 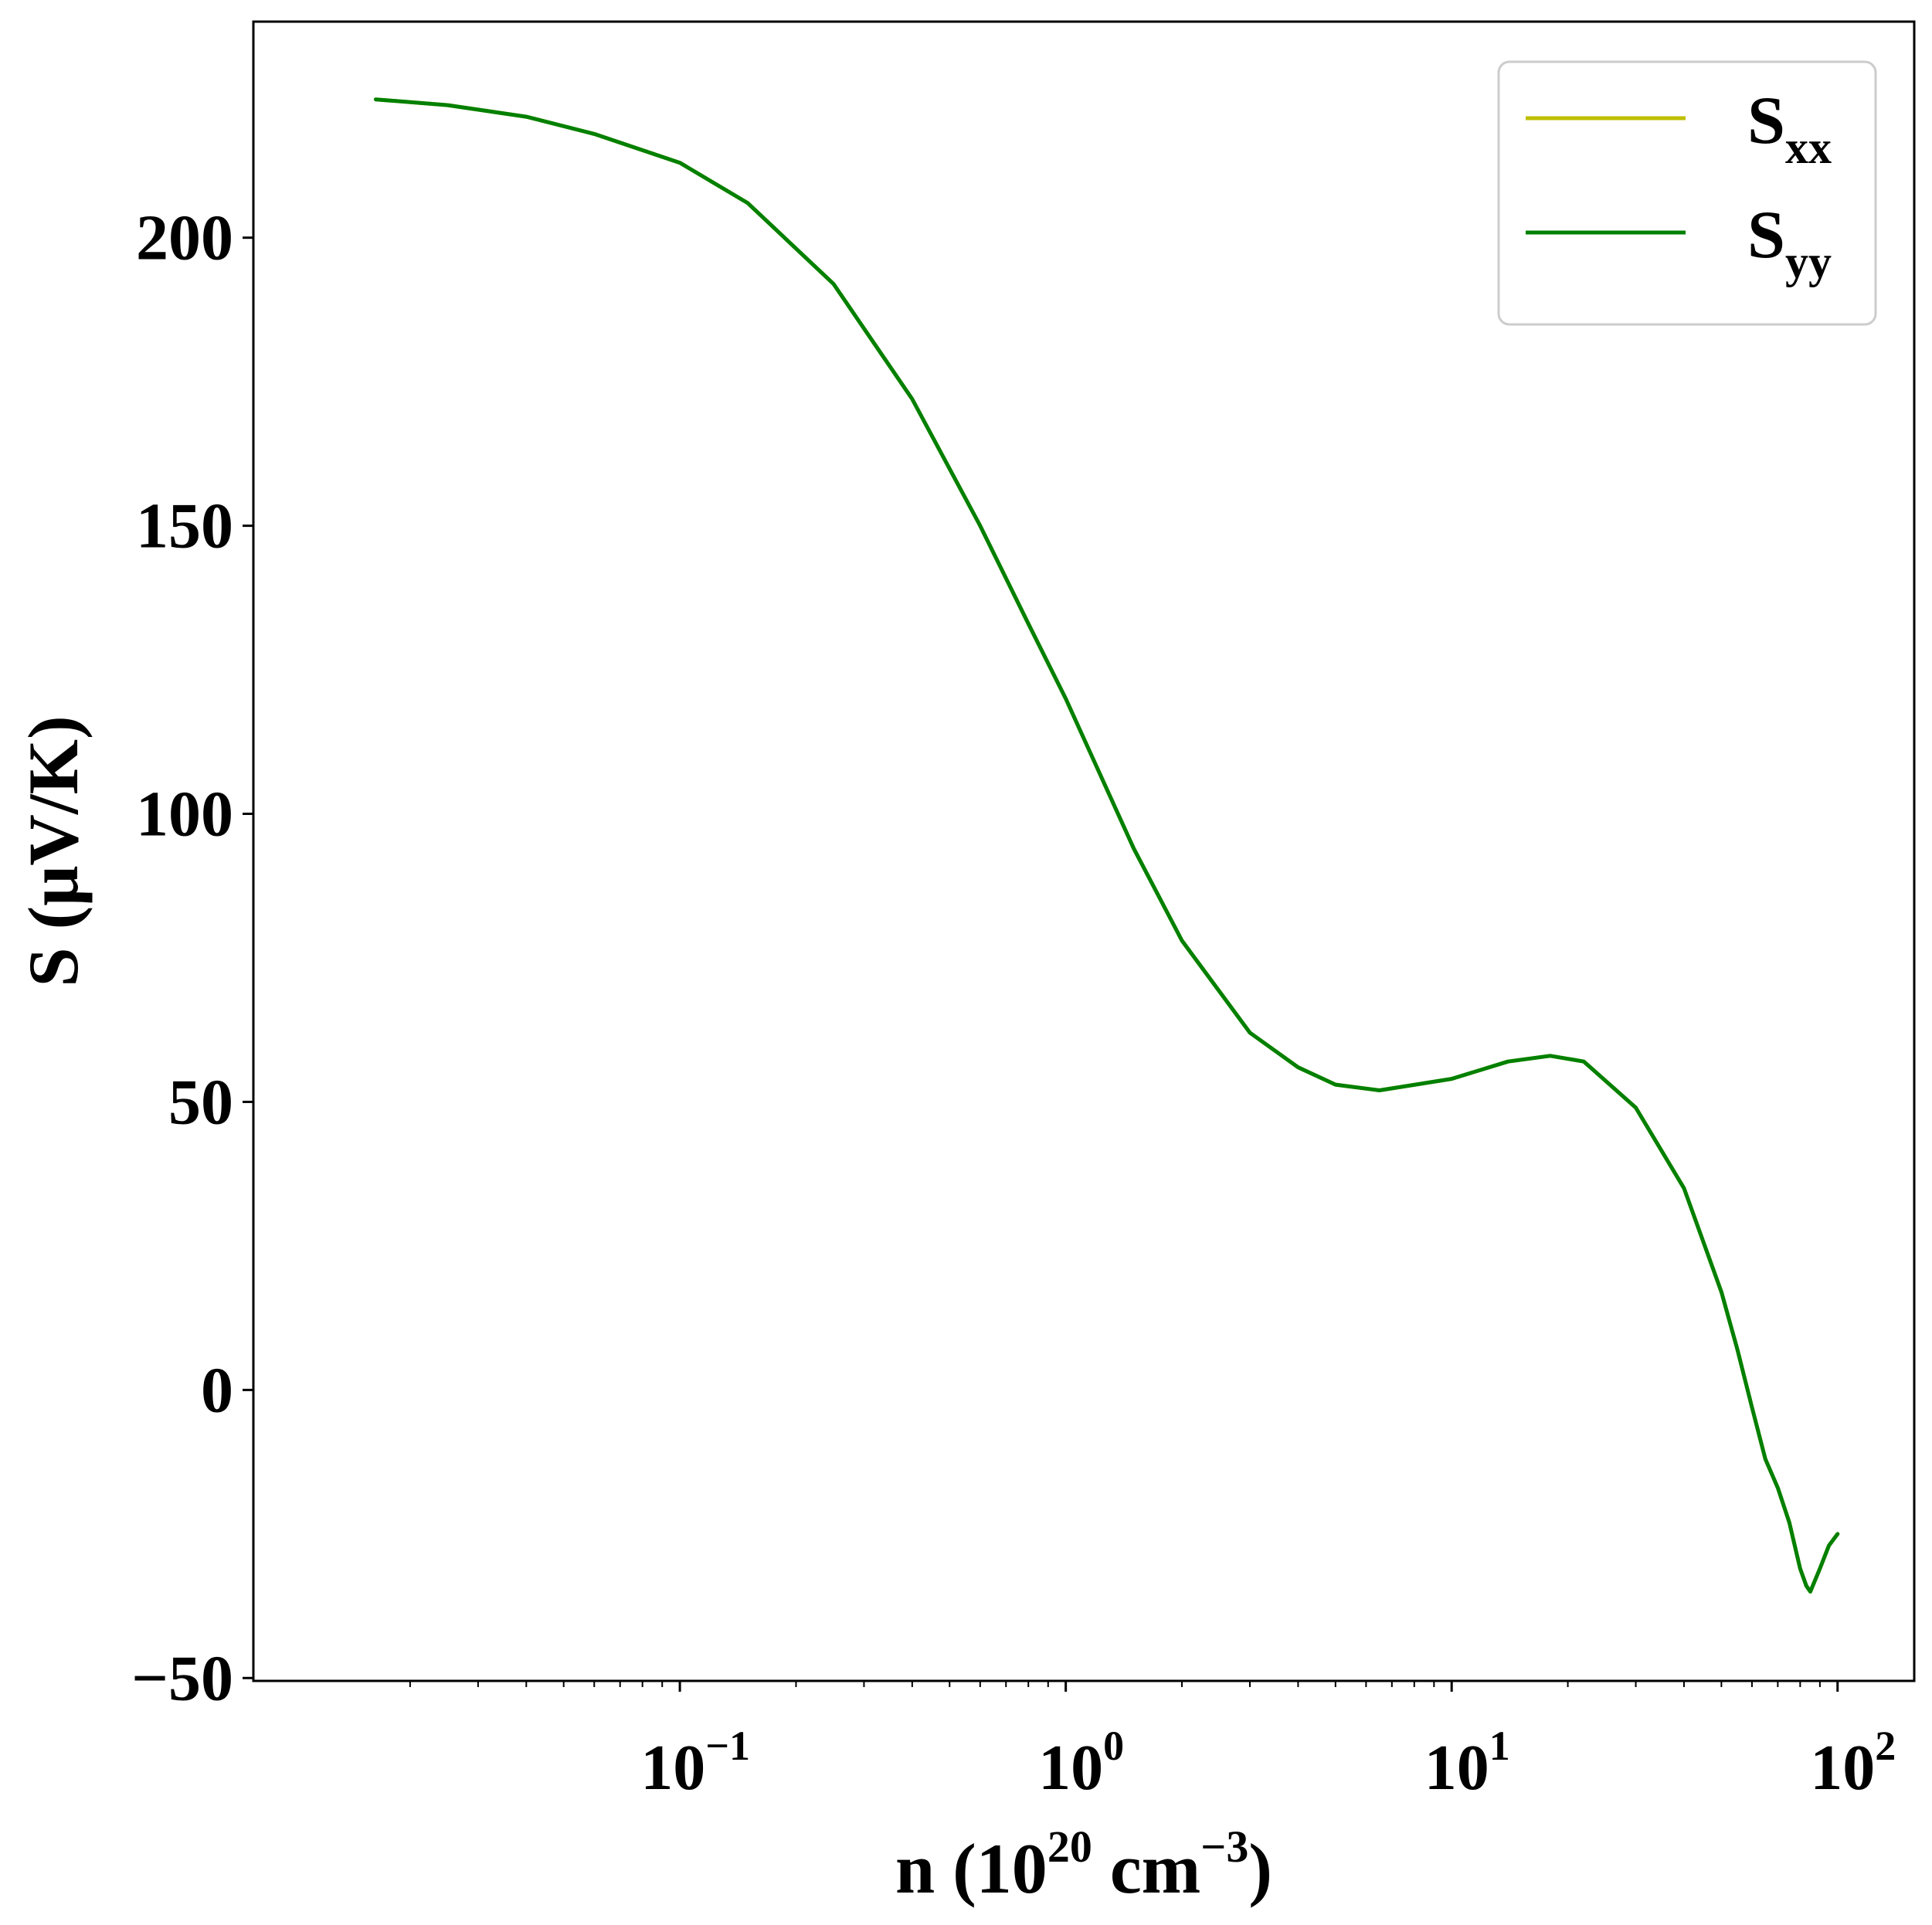 What do you see at coordinates (1152, 1742) in the screenshot?
I see `x-axis-ticks: 10⁻¹ 10⁰ 10¹ 10²` at bounding box center [1152, 1742].